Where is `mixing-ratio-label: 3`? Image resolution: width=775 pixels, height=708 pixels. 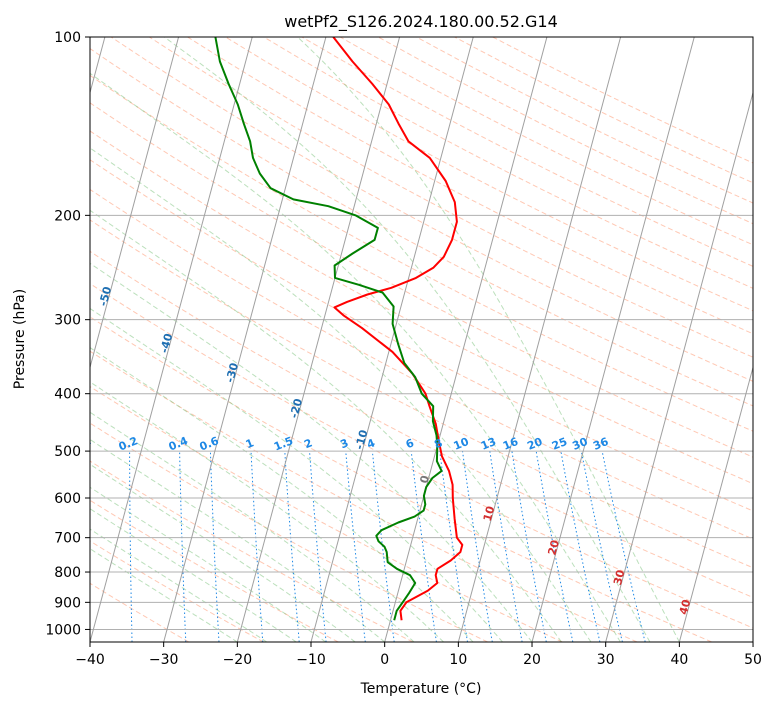 mixing-ratio-label: 3 is located at coordinates (344, 443).